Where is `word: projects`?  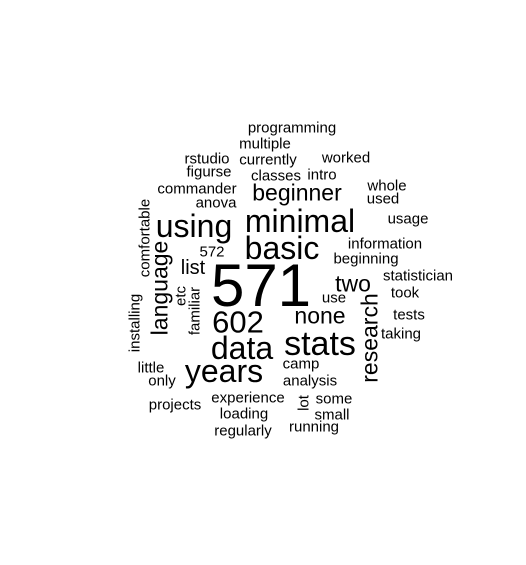 word: projects is located at coordinates (175, 405).